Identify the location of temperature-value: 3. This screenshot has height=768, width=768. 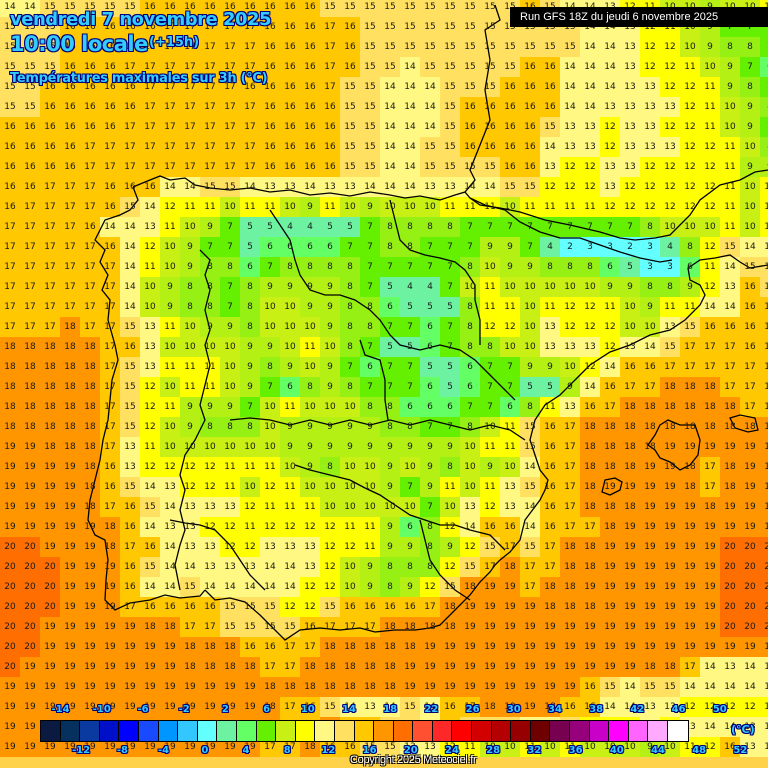
(650, 267).